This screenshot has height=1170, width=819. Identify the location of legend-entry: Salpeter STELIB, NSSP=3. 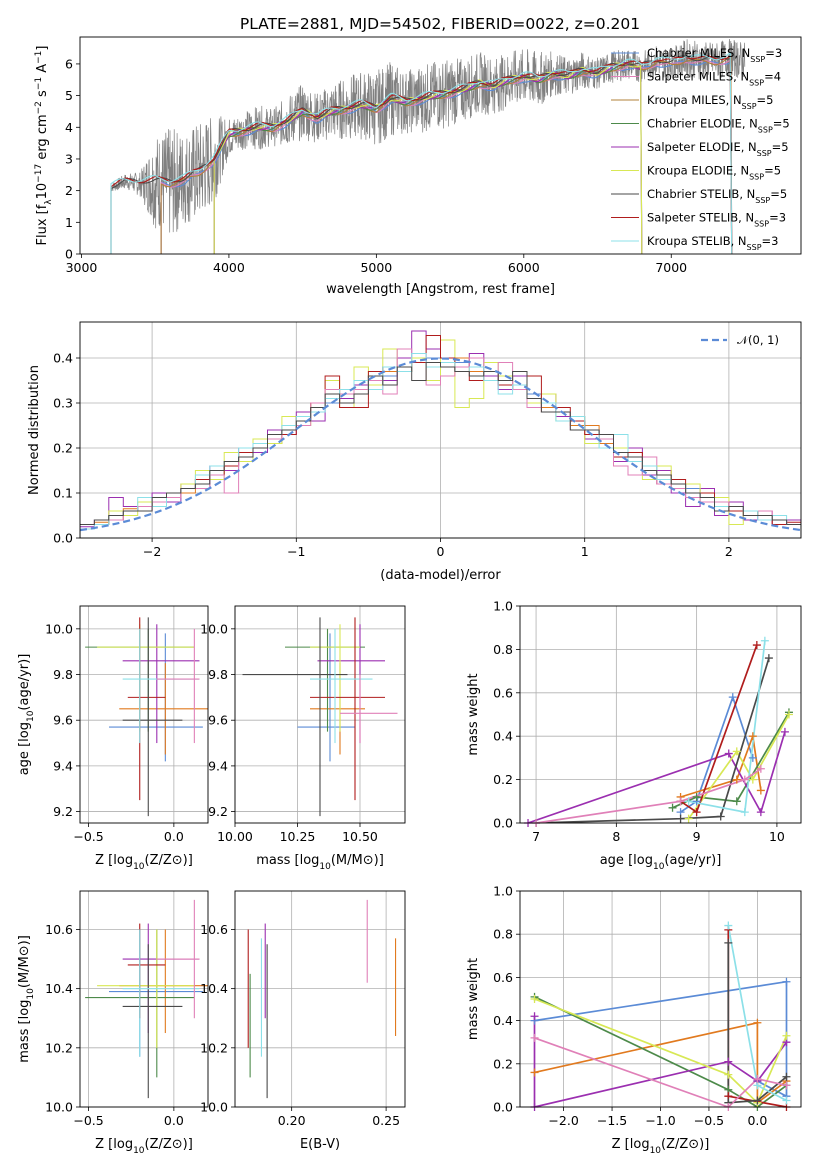
(716, 220).